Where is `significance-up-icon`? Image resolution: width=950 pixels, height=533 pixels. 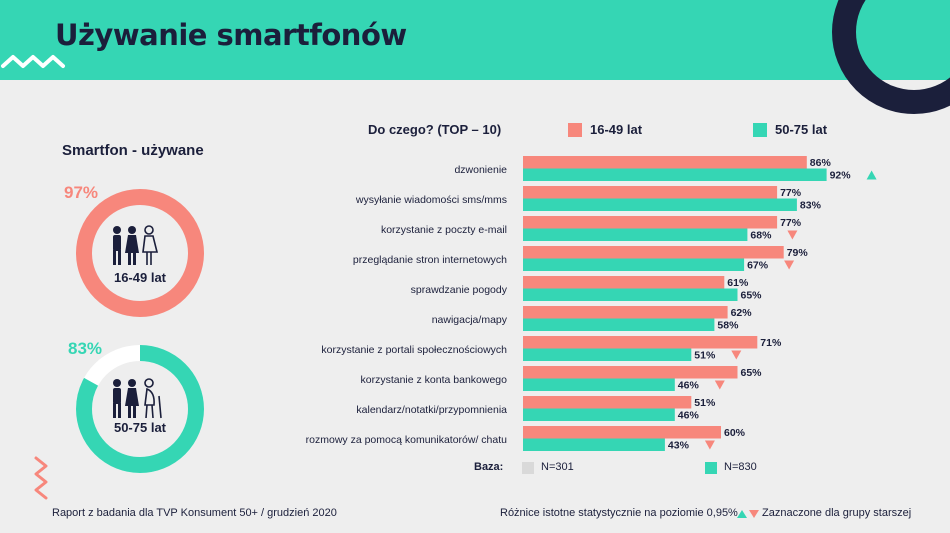 significance-up-icon is located at coordinates (871, 175).